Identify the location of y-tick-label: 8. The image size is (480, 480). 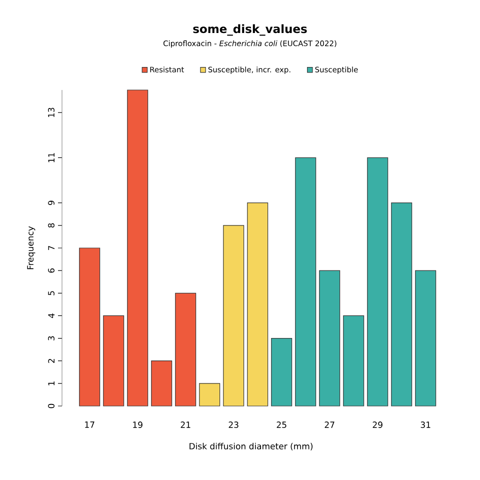
(51, 225).